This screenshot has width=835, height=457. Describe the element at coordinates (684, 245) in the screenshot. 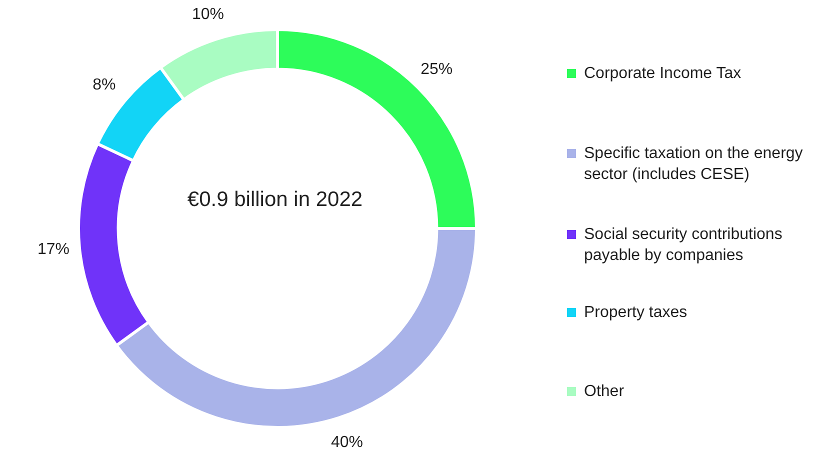

I see `legend-label: Social security contributions payable by companies` at that location.